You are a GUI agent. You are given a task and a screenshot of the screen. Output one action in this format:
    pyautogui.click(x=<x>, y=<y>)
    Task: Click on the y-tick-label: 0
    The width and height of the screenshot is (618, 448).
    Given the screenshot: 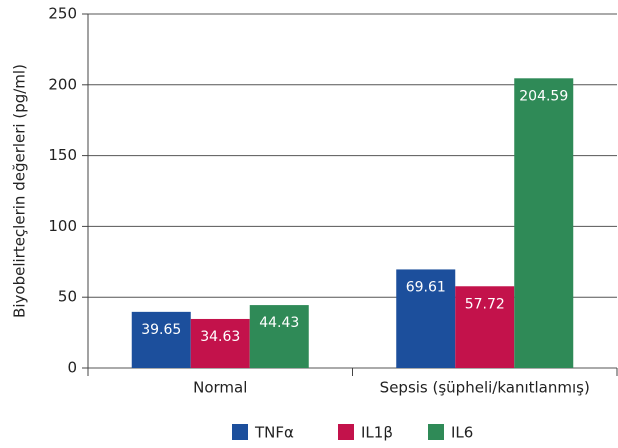 What is the action you would take?
    pyautogui.click(x=72, y=368)
    